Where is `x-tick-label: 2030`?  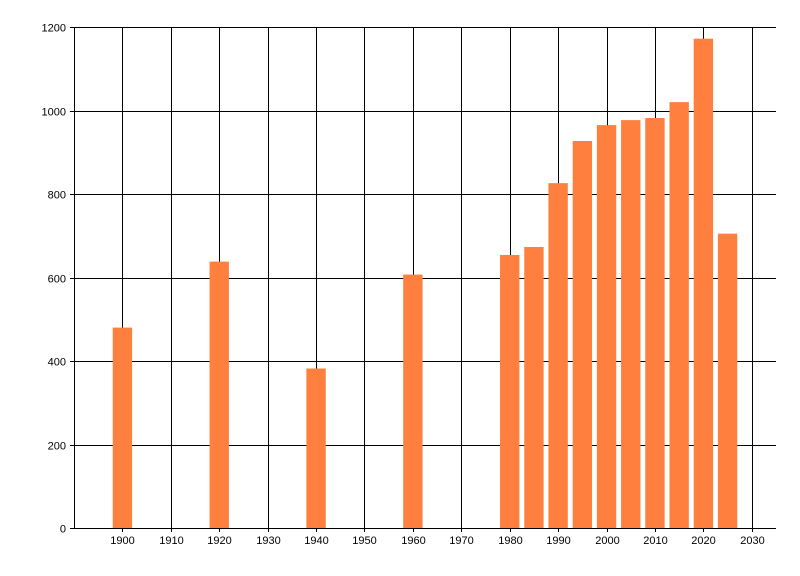
x-tick-label: 2030 is located at coordinates (752, 541).